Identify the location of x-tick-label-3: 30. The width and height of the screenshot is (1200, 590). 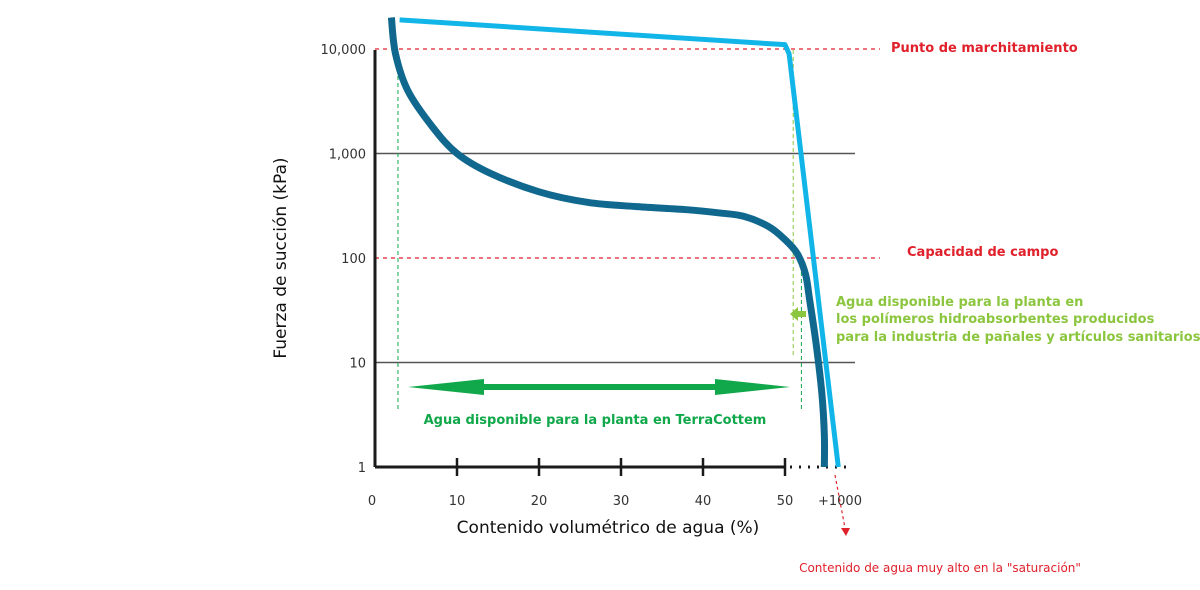
(621, 501).